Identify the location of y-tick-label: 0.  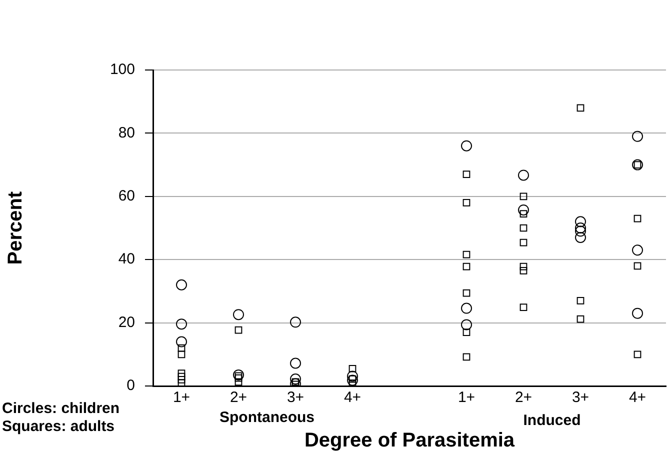
(130, 385).